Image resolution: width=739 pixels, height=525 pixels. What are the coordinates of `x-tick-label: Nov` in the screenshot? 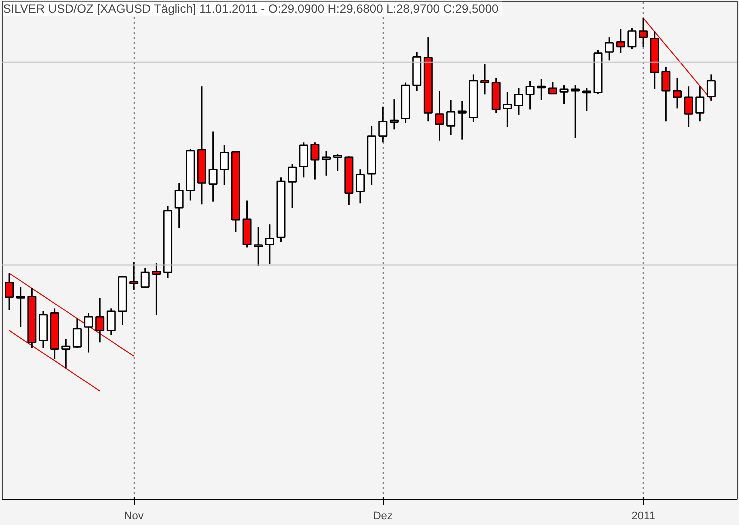 It's located at (134, 516).